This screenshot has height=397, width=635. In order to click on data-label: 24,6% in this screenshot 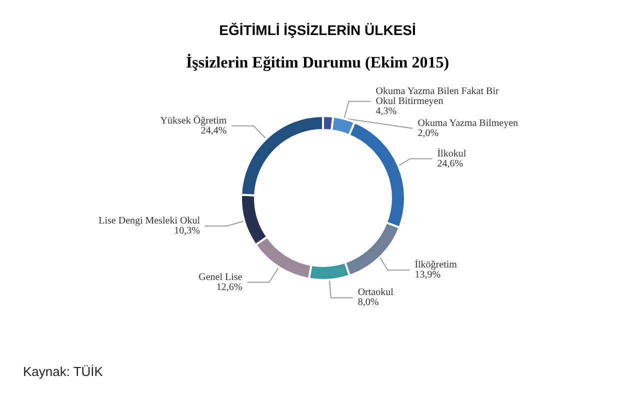, I will do `click(450, 164)`.